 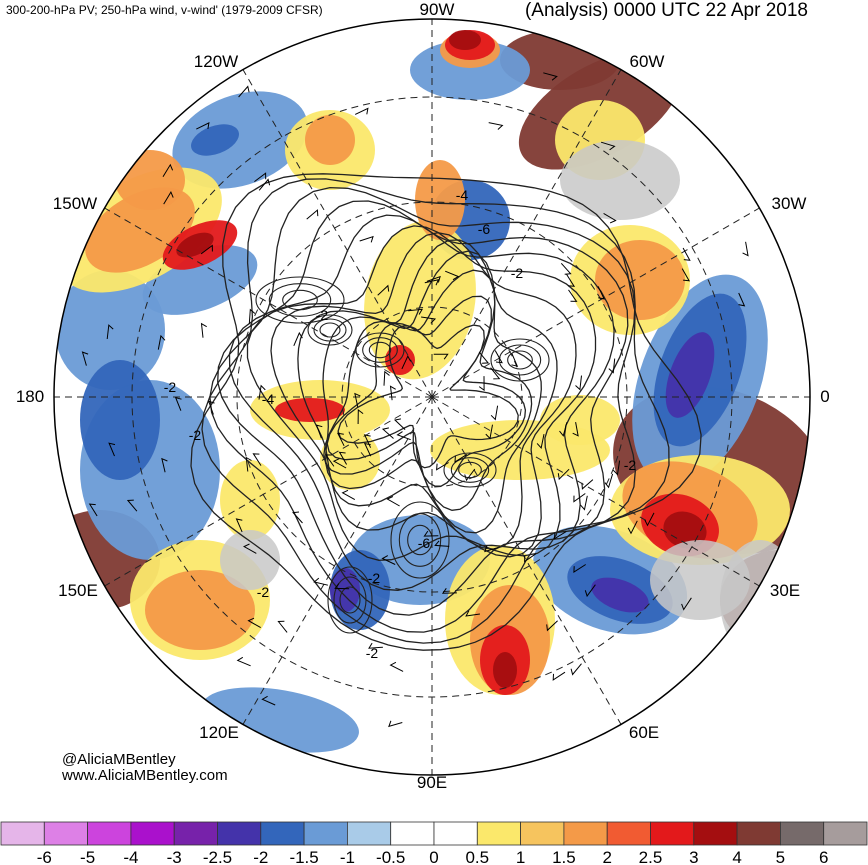 I want to click on colorbar-tick-label: 1, so click(x=520, y=856).